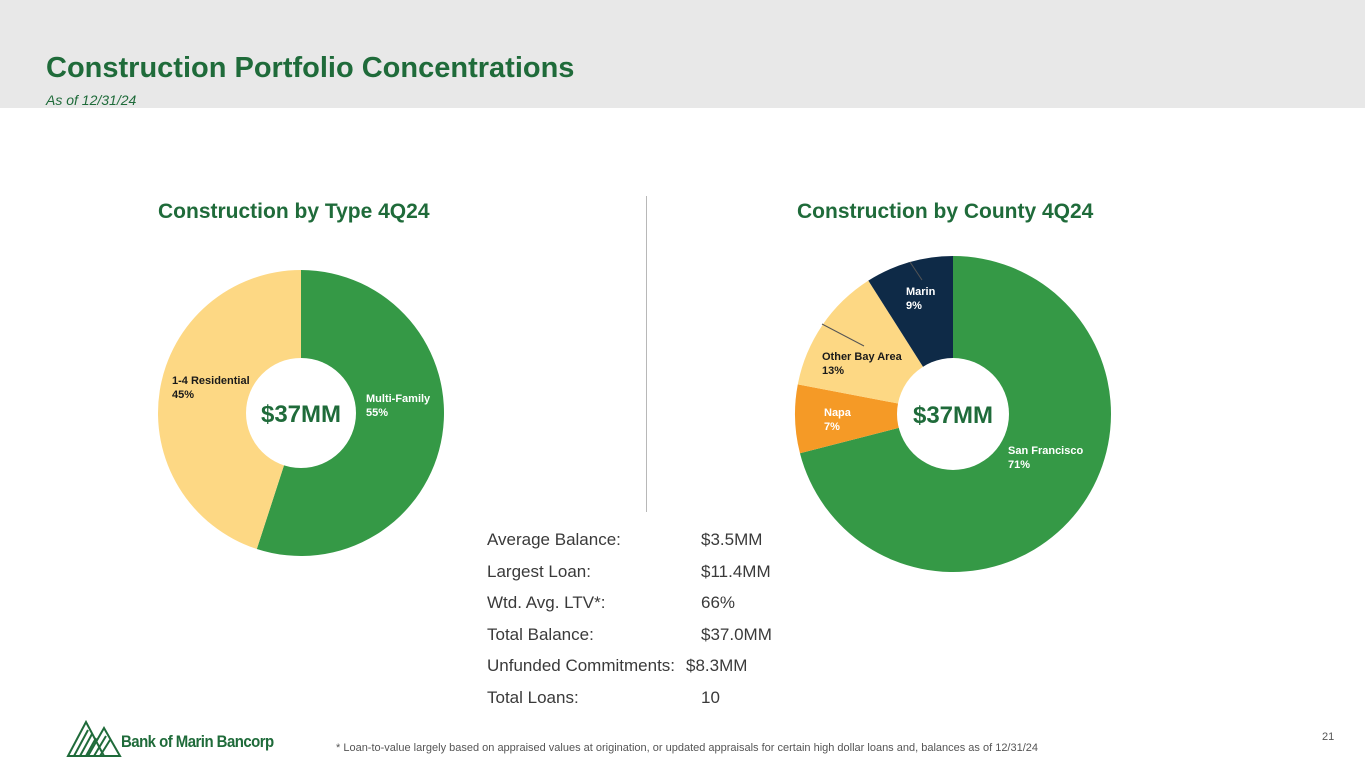 The image size is (1365, 768). I want to click on chart-title-county: Construction by County 4Q24, so click(945, 211).